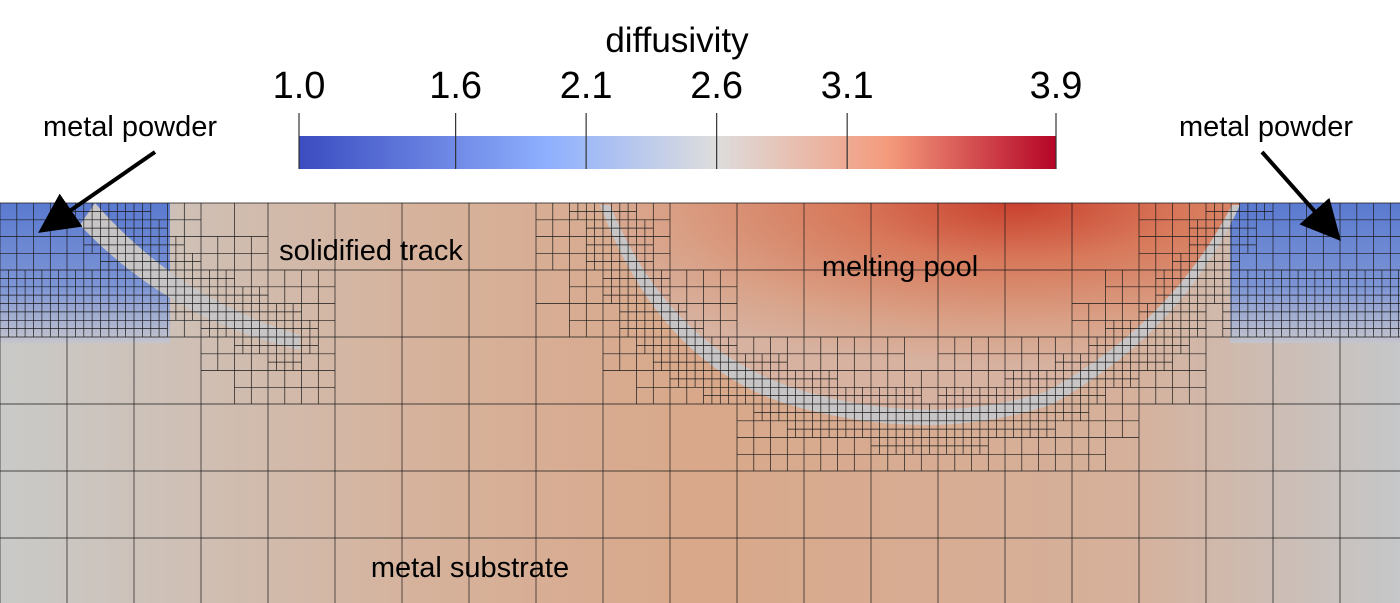 This screenshot has height=603, width=1400. Describe the element at coordinates (678, 117) in the screenshot. I see `colorbar-ticks: 1.0 1.6 2.1 2.6 3.1 3.9` at that location.